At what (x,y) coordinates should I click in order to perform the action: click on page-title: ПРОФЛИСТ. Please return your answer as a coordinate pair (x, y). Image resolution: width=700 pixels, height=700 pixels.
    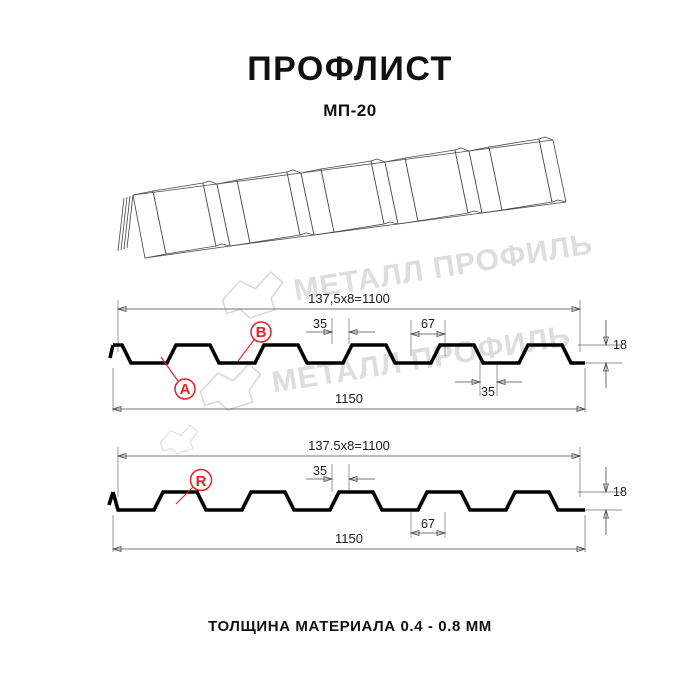
    Looking at the image, I should click on (350, 69).